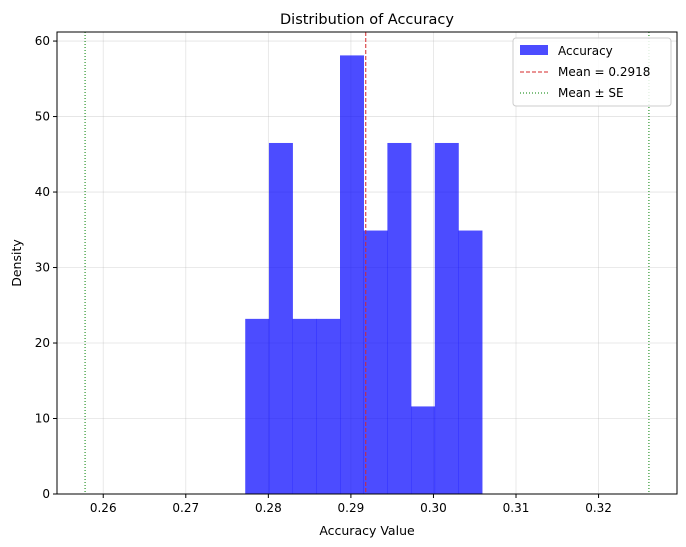 This screenshot has height=547, width=686. Describe the element at coordinates (42, 41) in the screenshot. I see `y-tick-label: 60` at that location.